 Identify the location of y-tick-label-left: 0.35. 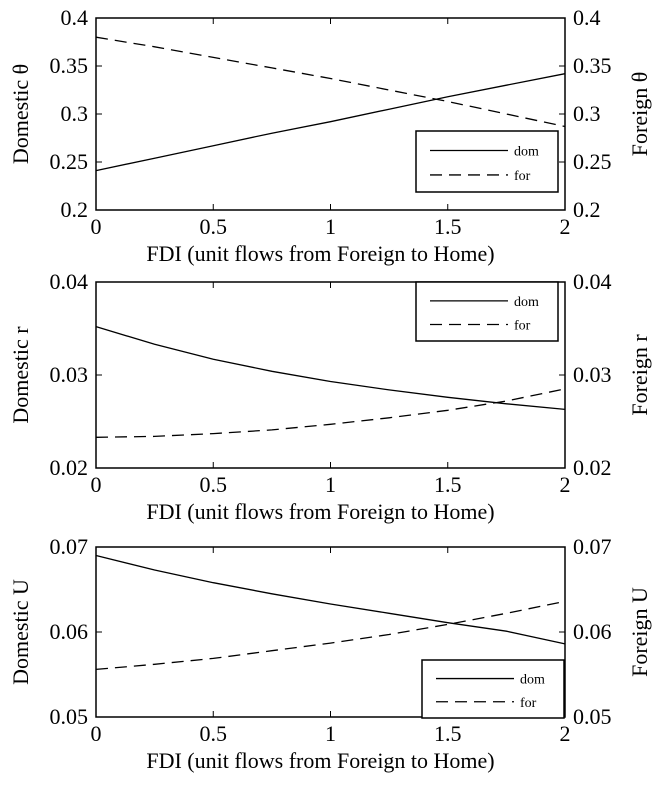
(69, 65).